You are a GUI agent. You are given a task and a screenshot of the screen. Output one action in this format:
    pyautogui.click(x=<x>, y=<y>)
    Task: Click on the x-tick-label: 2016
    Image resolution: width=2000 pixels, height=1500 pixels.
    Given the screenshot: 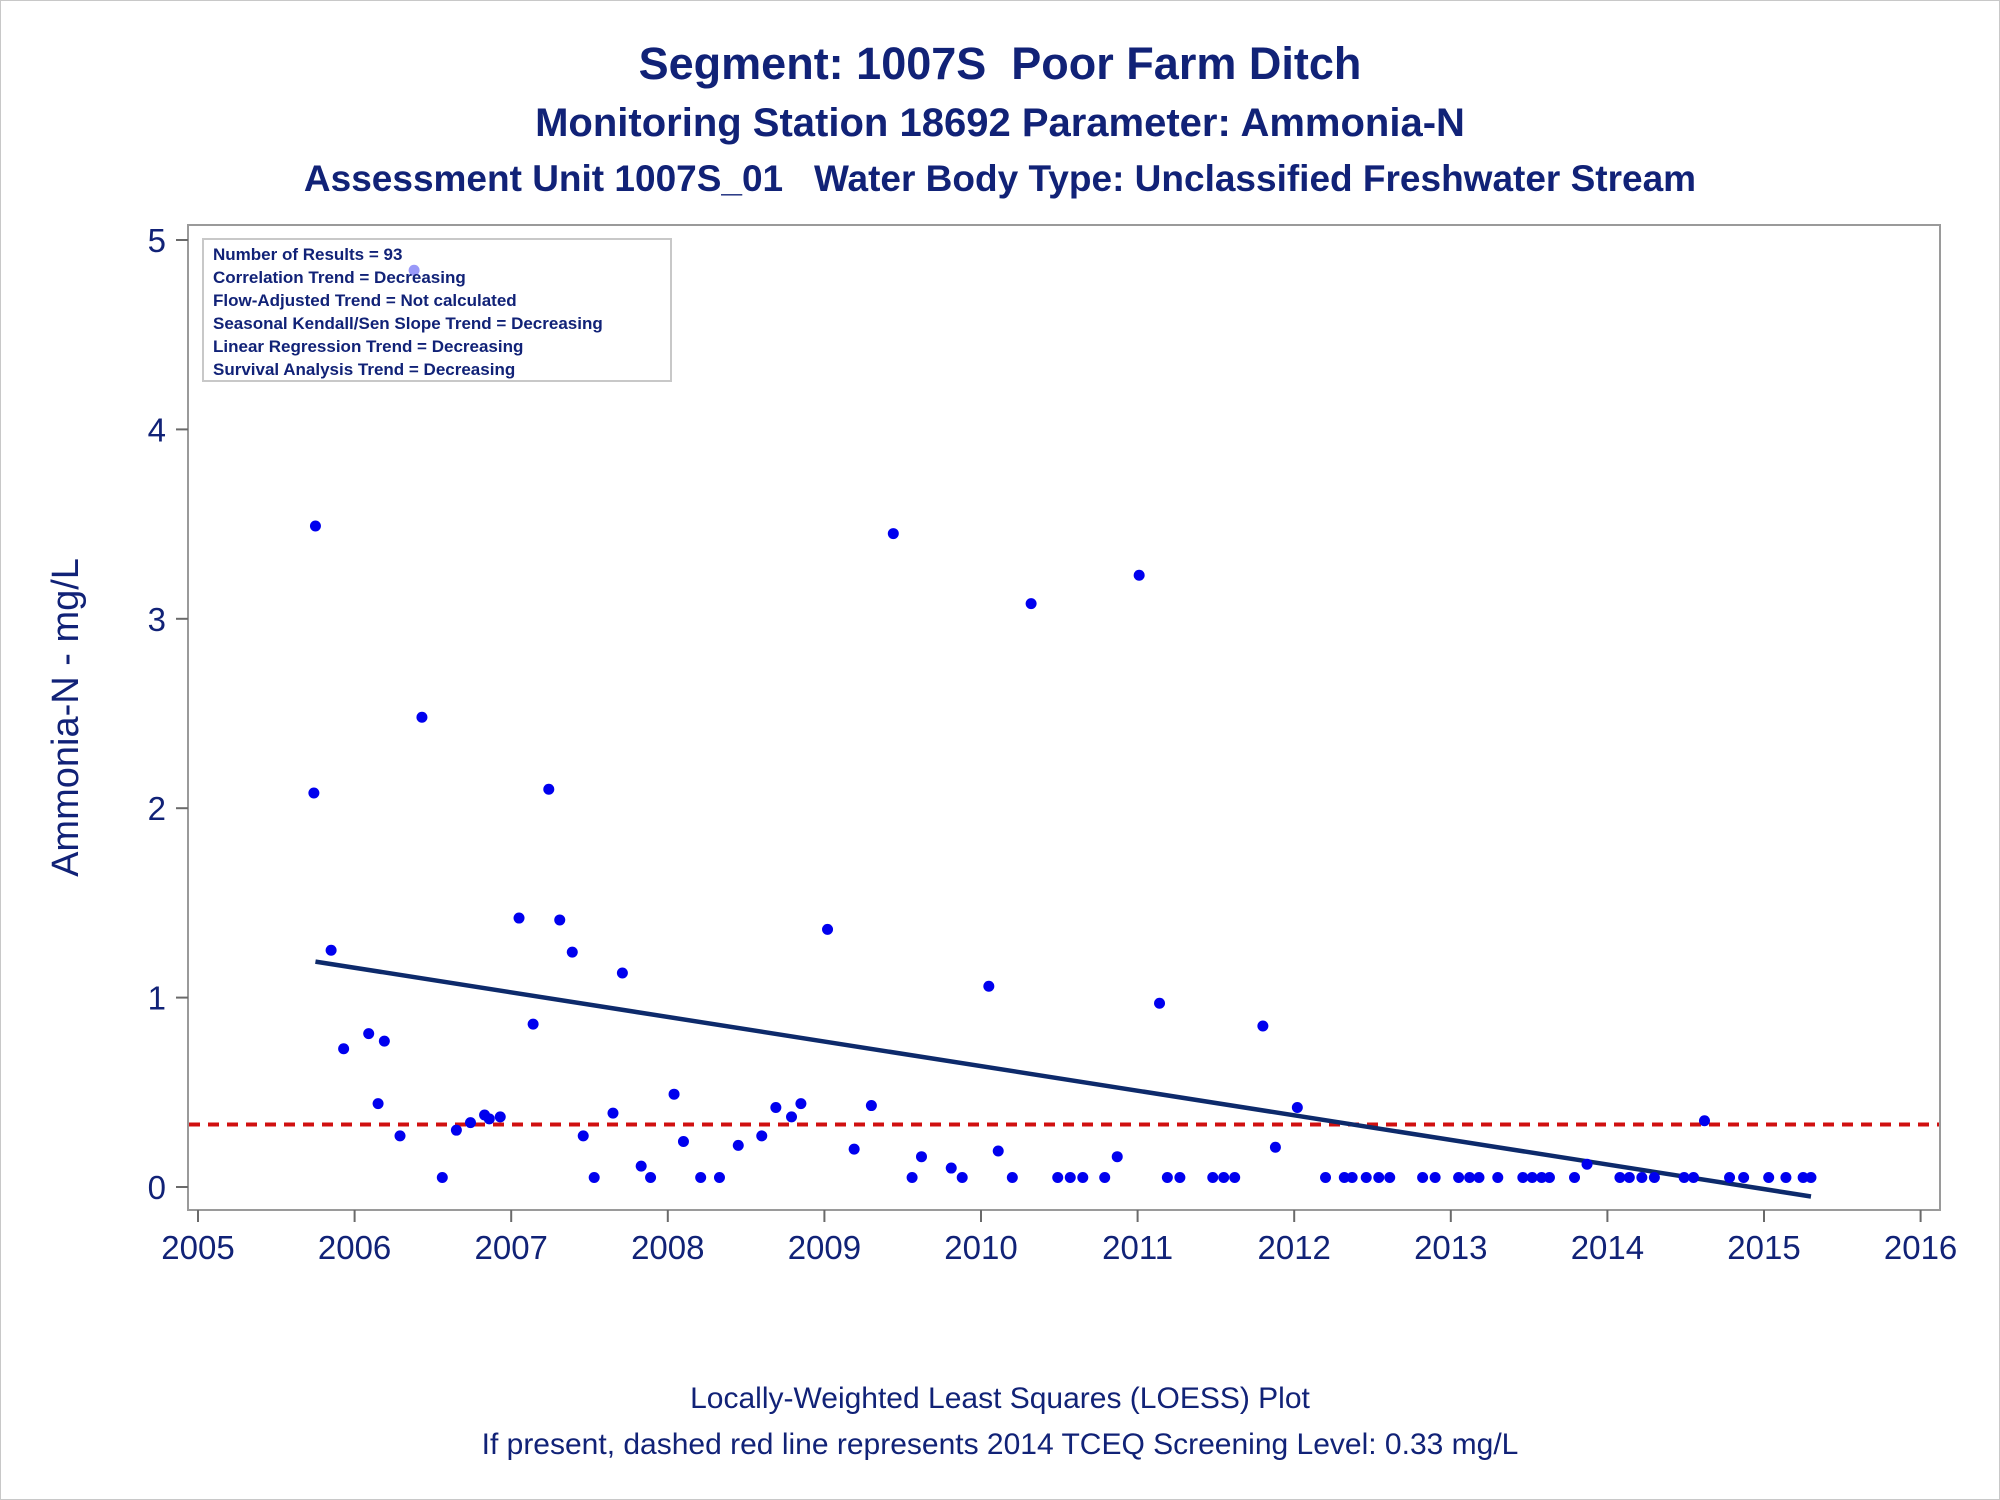 What is the action you would take?
    pyautogui.click(x=1920, y=1247)
    